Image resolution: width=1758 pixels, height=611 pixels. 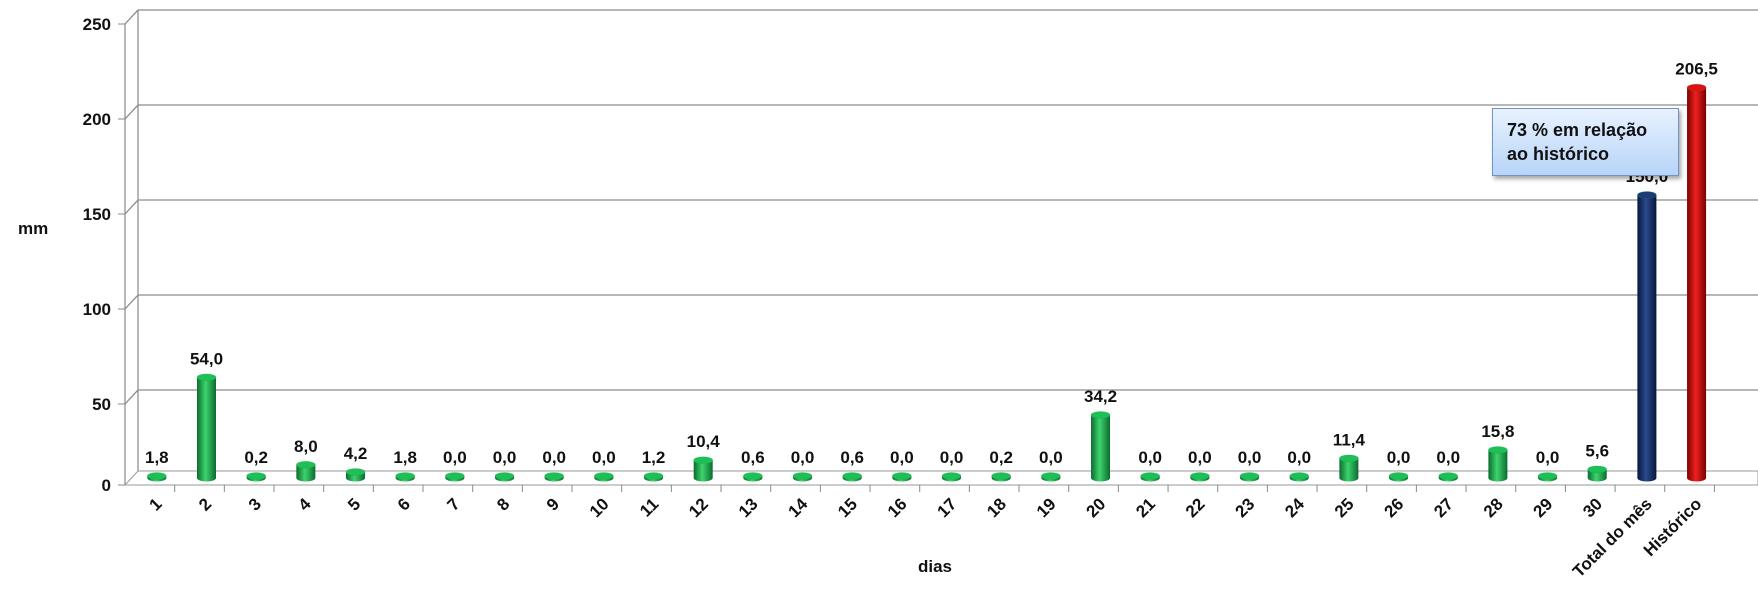 What do you see at coordinates (1349, 439) in the screenshot?
I see `data-label: 11,4` at bounding box center [1349, 439].